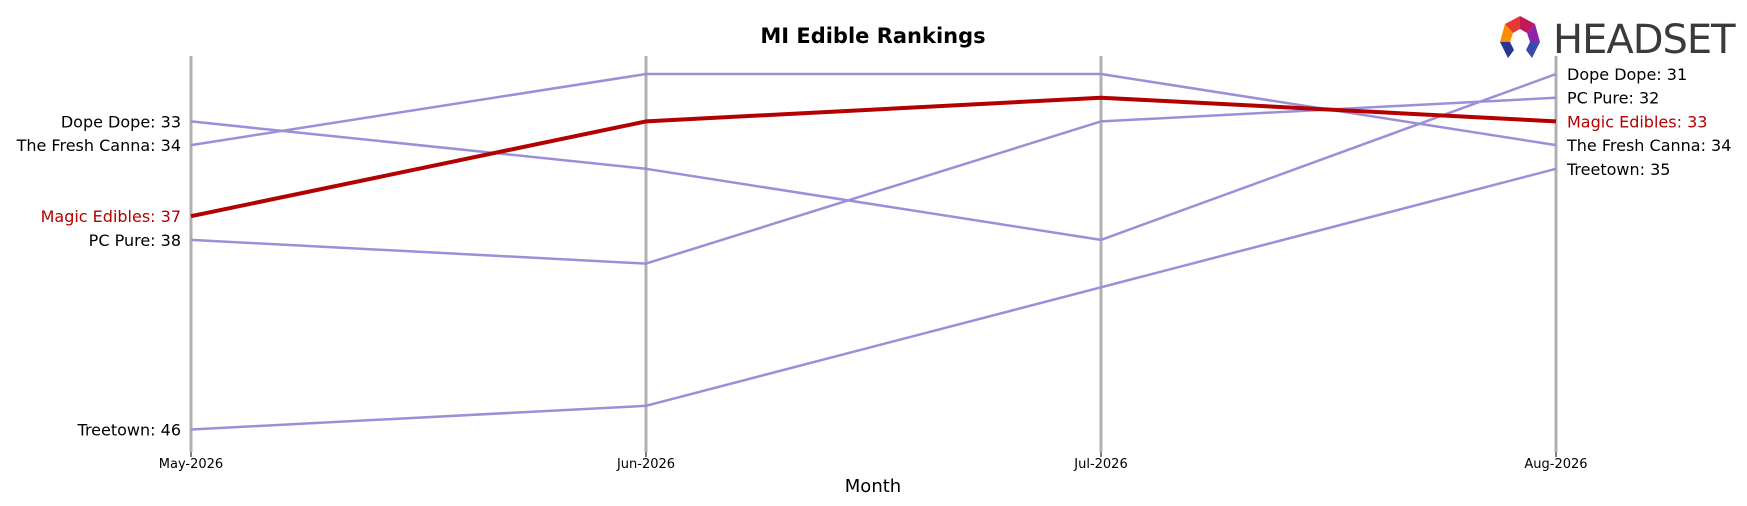 This screenshot has width=1747, height=506. I want to click on headset-logo: HEADSET, so click(1618, 39).